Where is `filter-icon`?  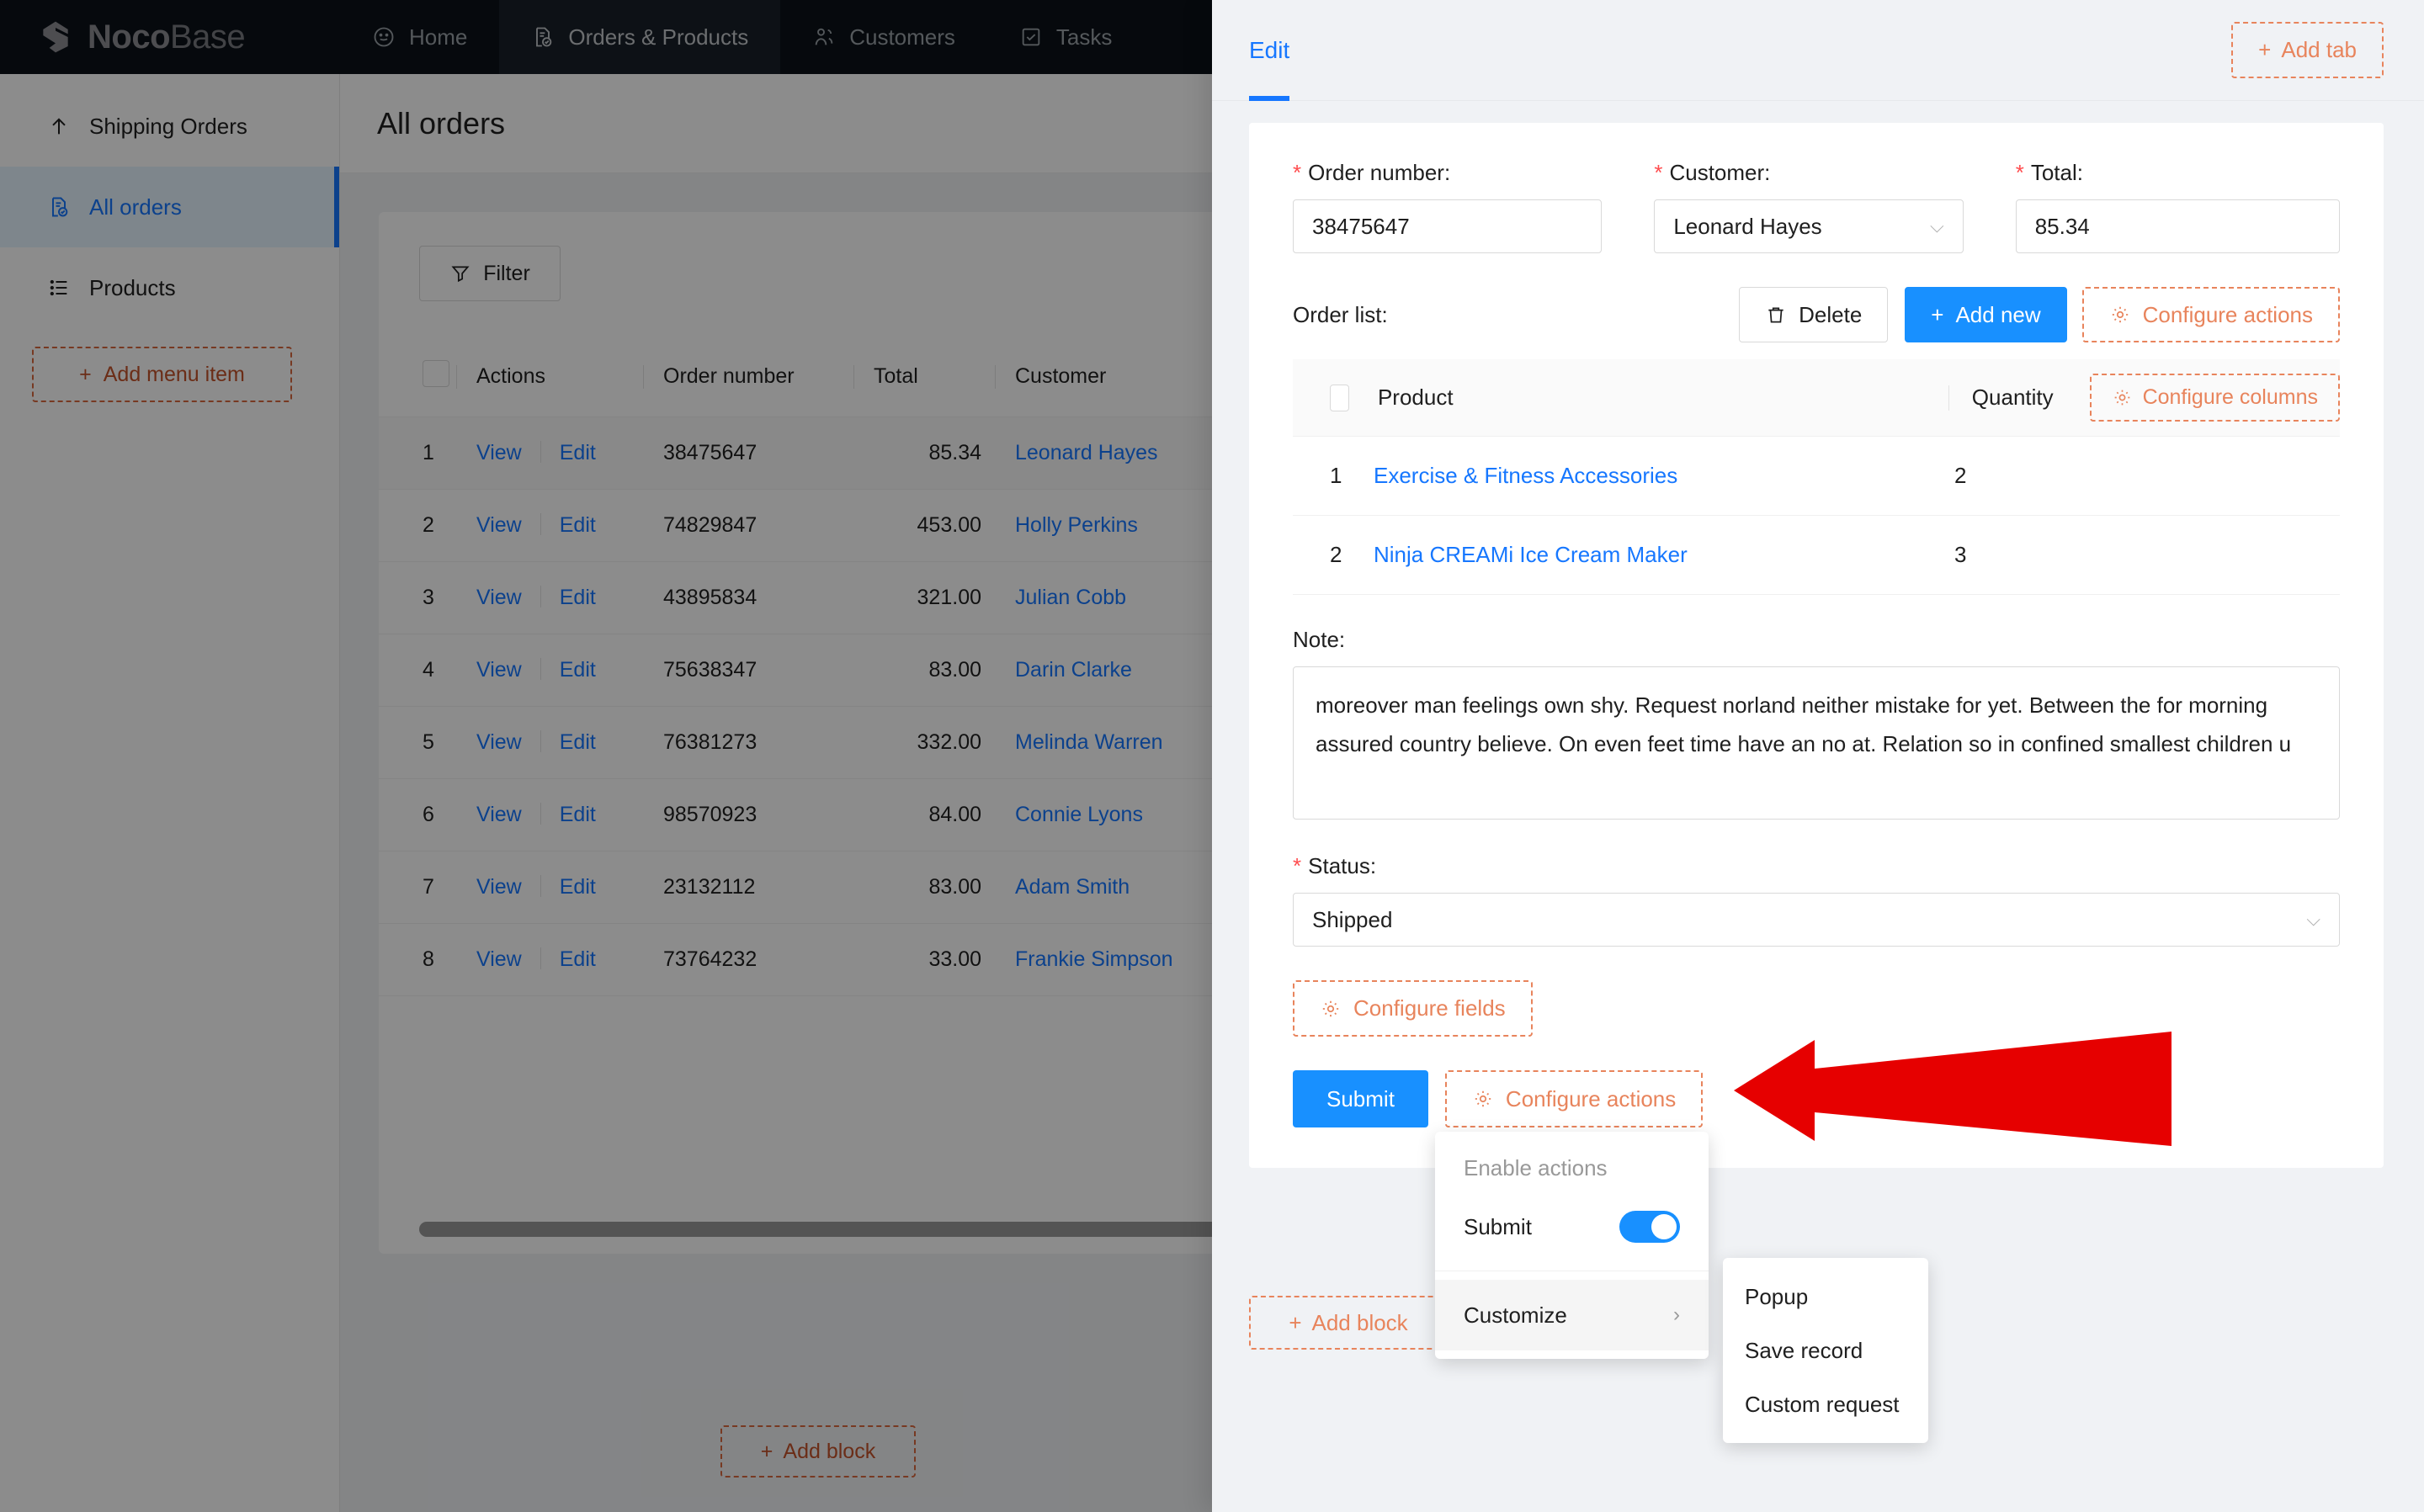
filter-icon is located at coordinates (460, 274).